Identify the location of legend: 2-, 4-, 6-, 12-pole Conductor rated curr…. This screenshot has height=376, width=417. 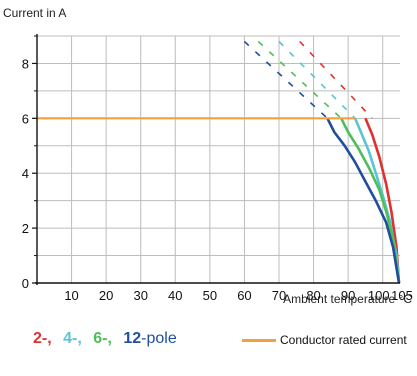
(208, 344).